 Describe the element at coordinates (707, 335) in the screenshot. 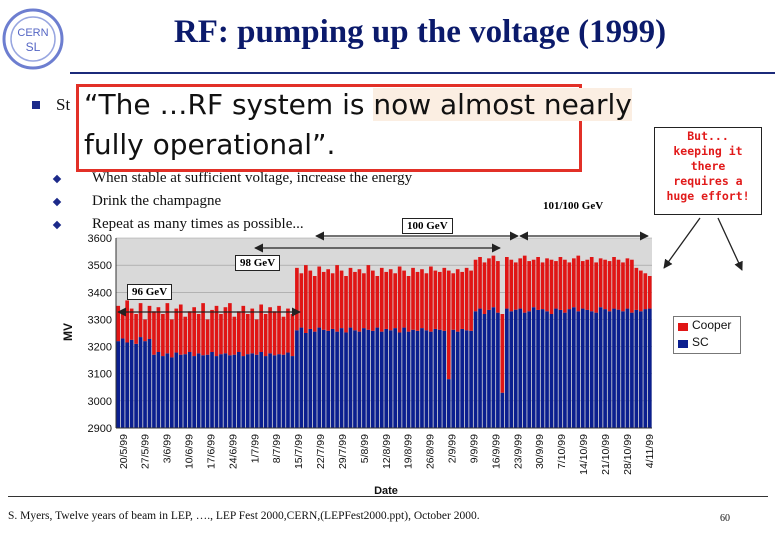

I see `chart-legend: Cooper SC` at that location.